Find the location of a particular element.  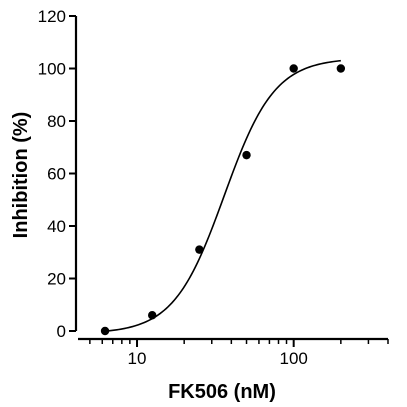

y-axis-title: Inhibition (%) is located at coordinates (21, 175).